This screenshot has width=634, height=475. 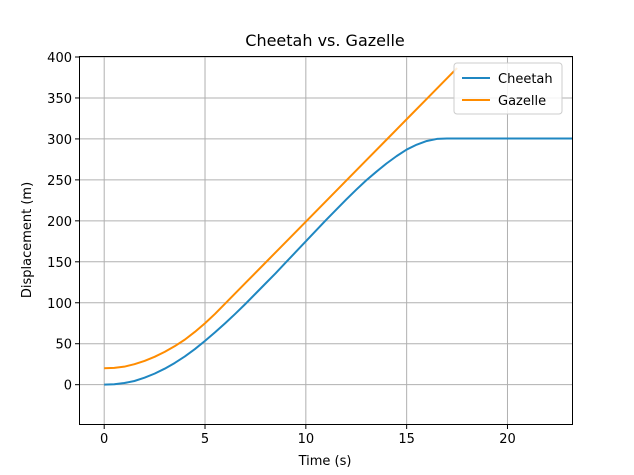 I want to click on y-tick-label: 0, so click(x=68, y=386).